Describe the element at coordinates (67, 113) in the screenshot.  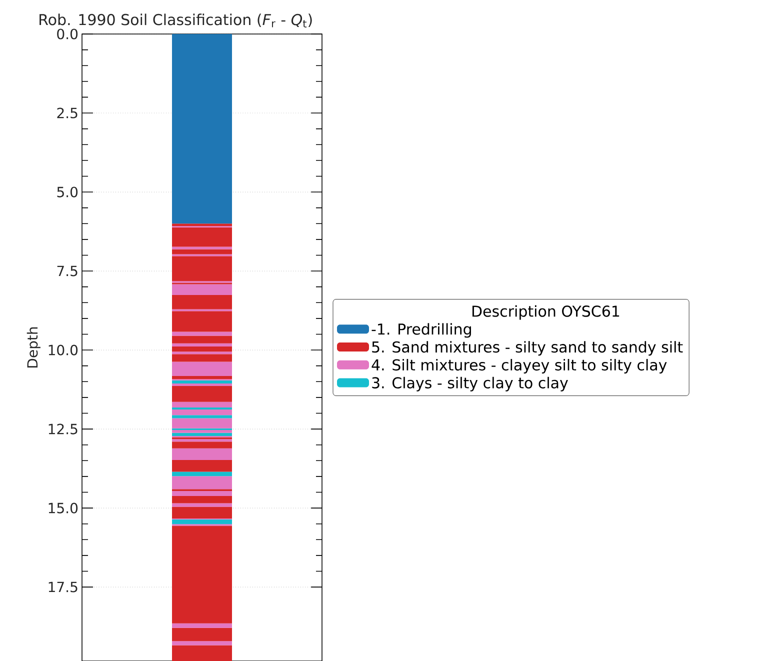
I see `y-tick-label: 2.5` at that location.